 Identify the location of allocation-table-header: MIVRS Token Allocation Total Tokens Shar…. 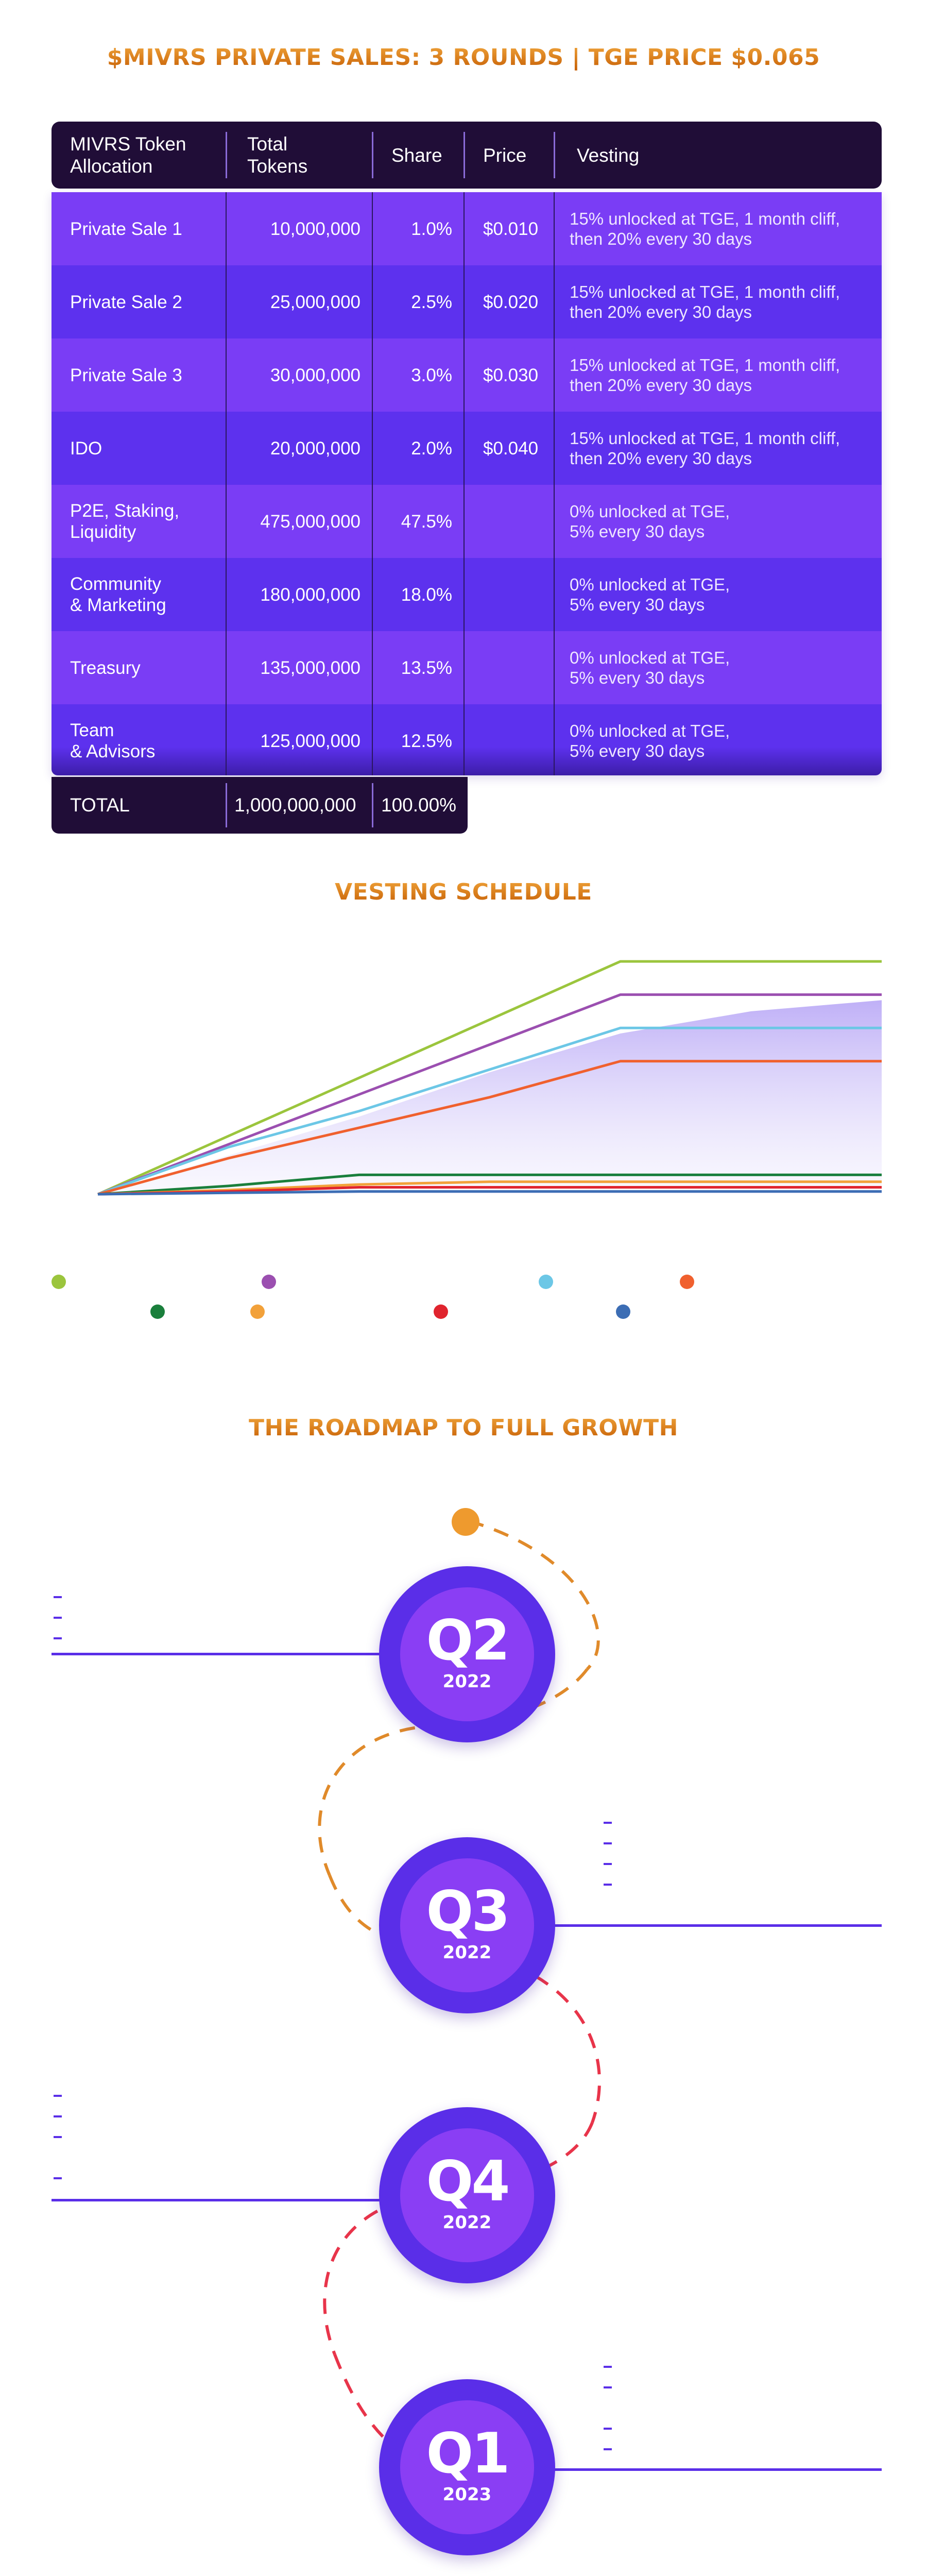
(467, 155).